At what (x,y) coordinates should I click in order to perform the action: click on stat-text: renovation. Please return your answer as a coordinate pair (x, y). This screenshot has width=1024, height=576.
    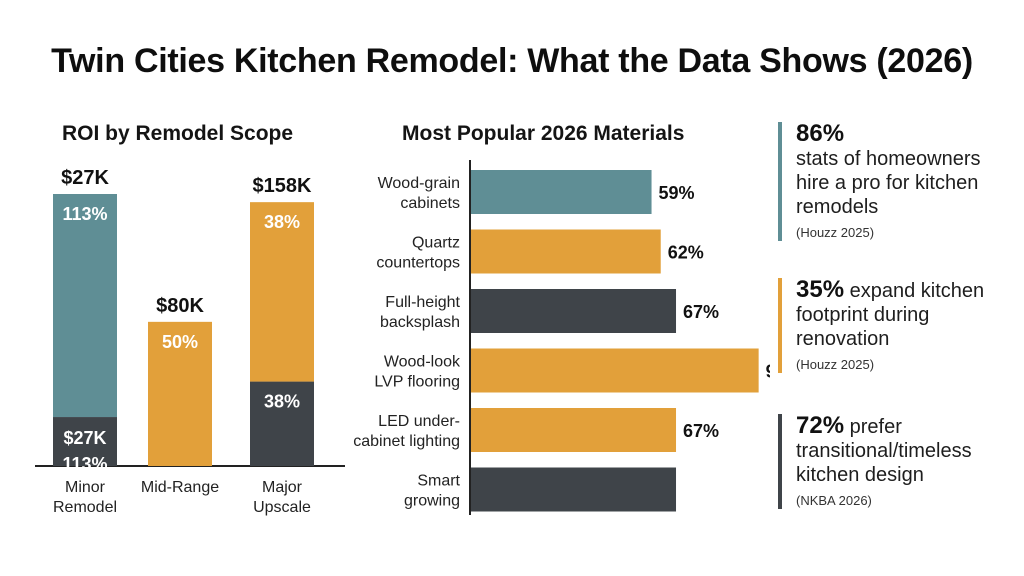
    Looking at the image, I should click on (843, 339).